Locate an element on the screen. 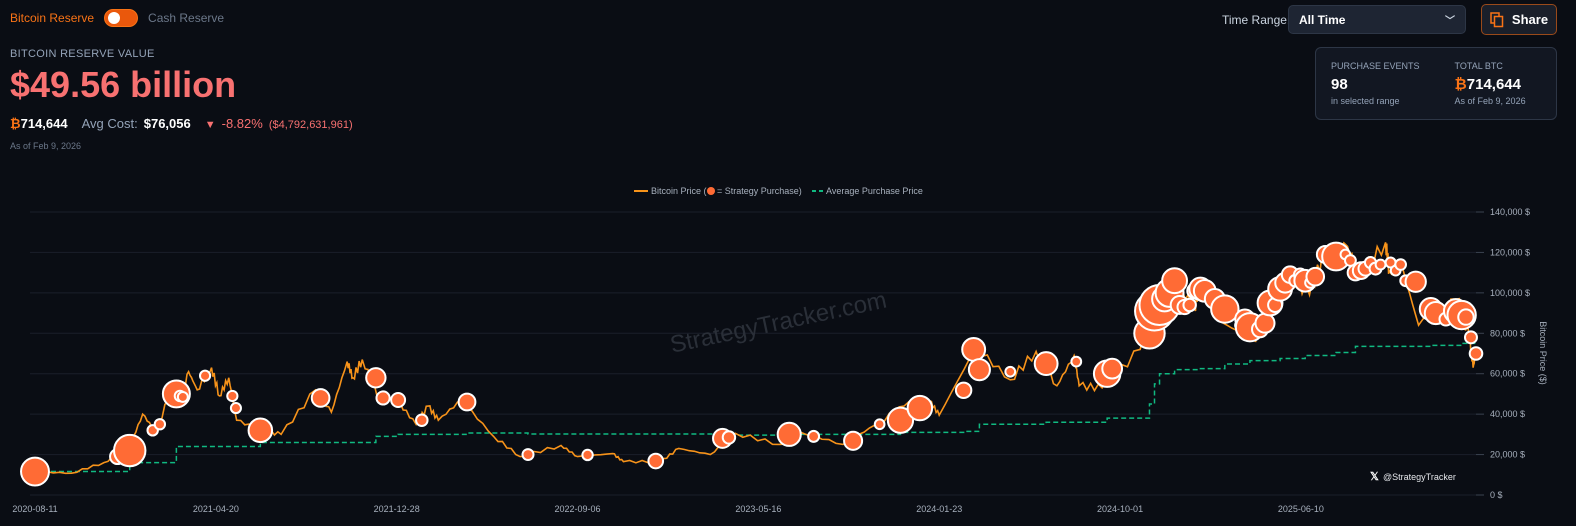 The height and width of the screenshot is (526, 1576). avg-cost-label: Avg Cost: is located at coordinates (109, 123).